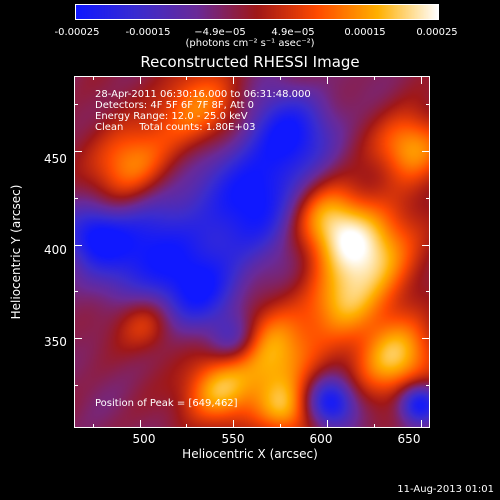 The width and height of the screenshot is (500, 500). Describe the element at coordinates (55, 250) in the screenshot. I see `y-tick-label: 400` at that location.